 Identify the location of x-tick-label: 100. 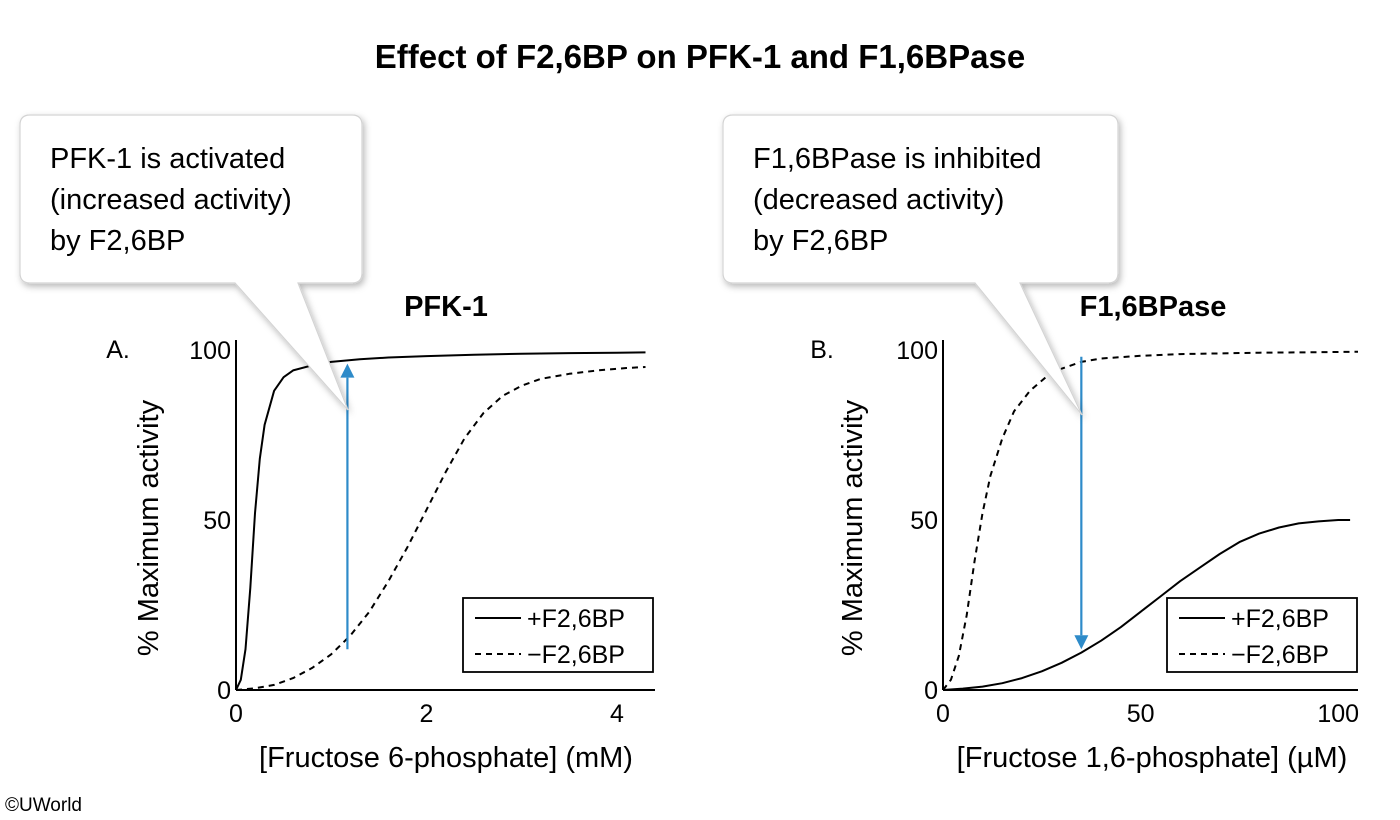
(1338, 714).